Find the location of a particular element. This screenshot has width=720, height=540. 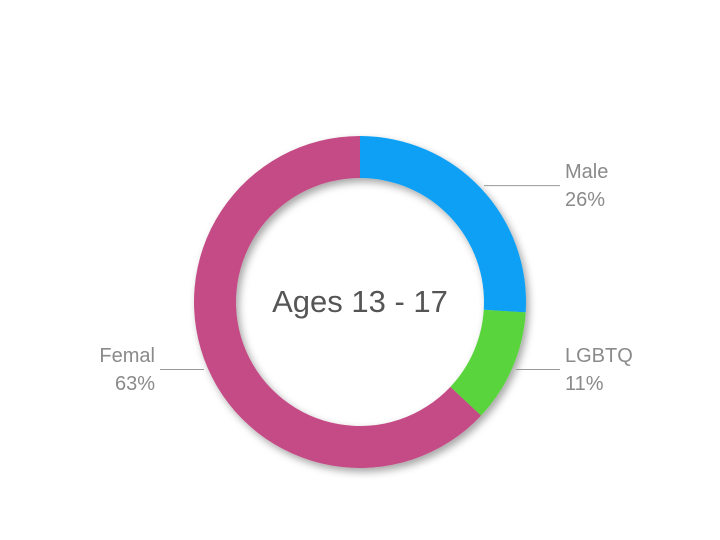

slice-label: LGBTQ is located at coordinates (599, 356).